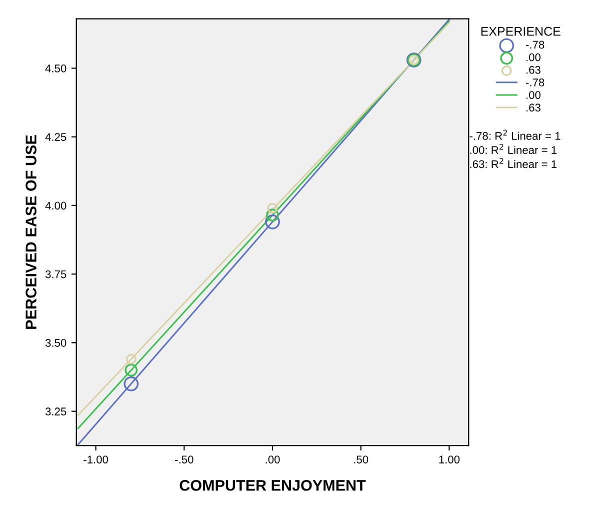  I want to click on y-axis-title: PERCEIVED EASE OF USE, so click(31, 232).